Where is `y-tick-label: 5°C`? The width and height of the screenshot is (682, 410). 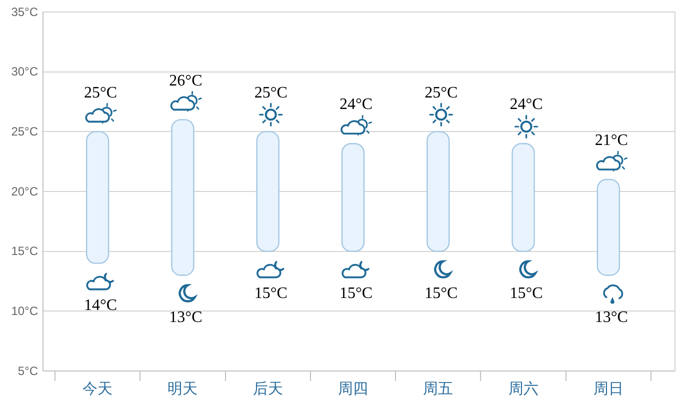 y-tick-label: 5°C is located at coordinates (28, 371).